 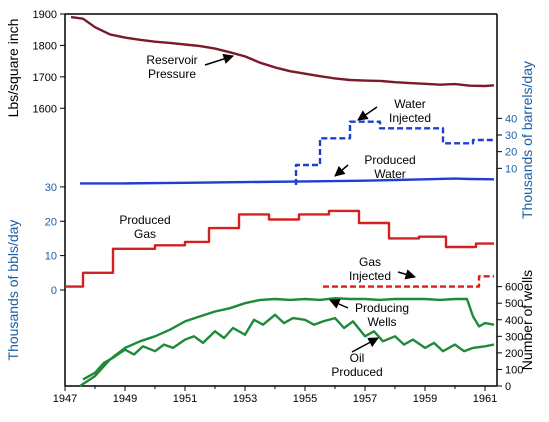 I want to click on series-produced-gas, so click(x=279, y=248).